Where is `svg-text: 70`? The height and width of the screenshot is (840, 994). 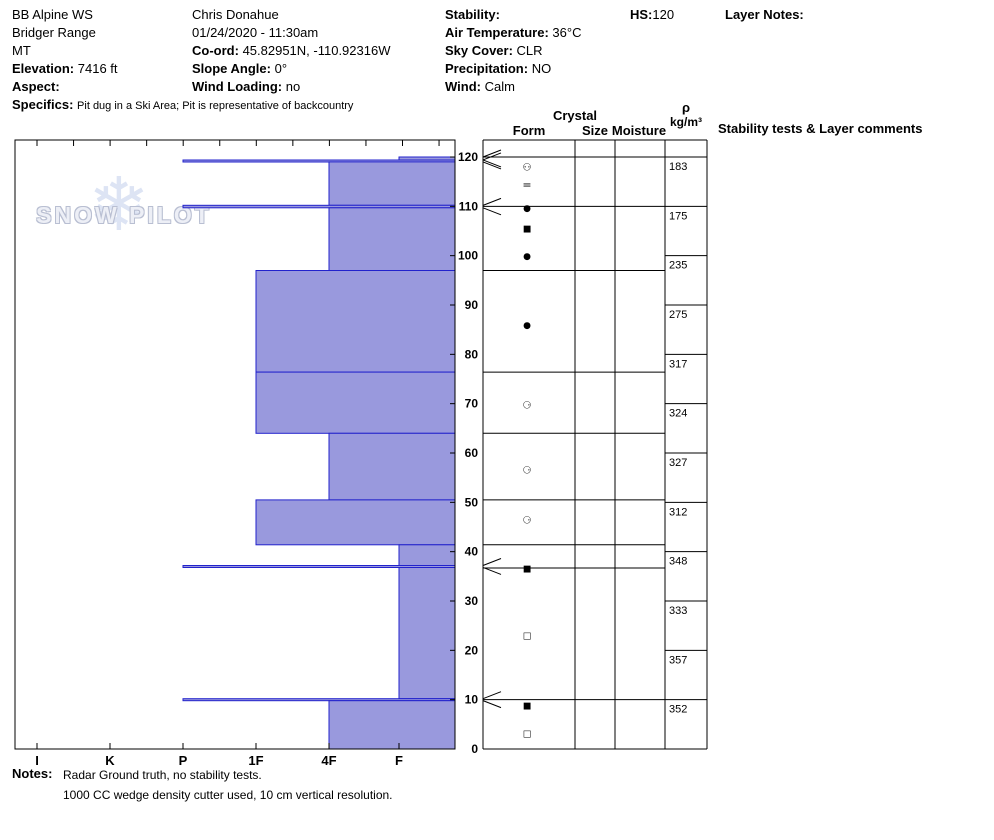
svg-text: 70 is located at coordinates (472, 404).